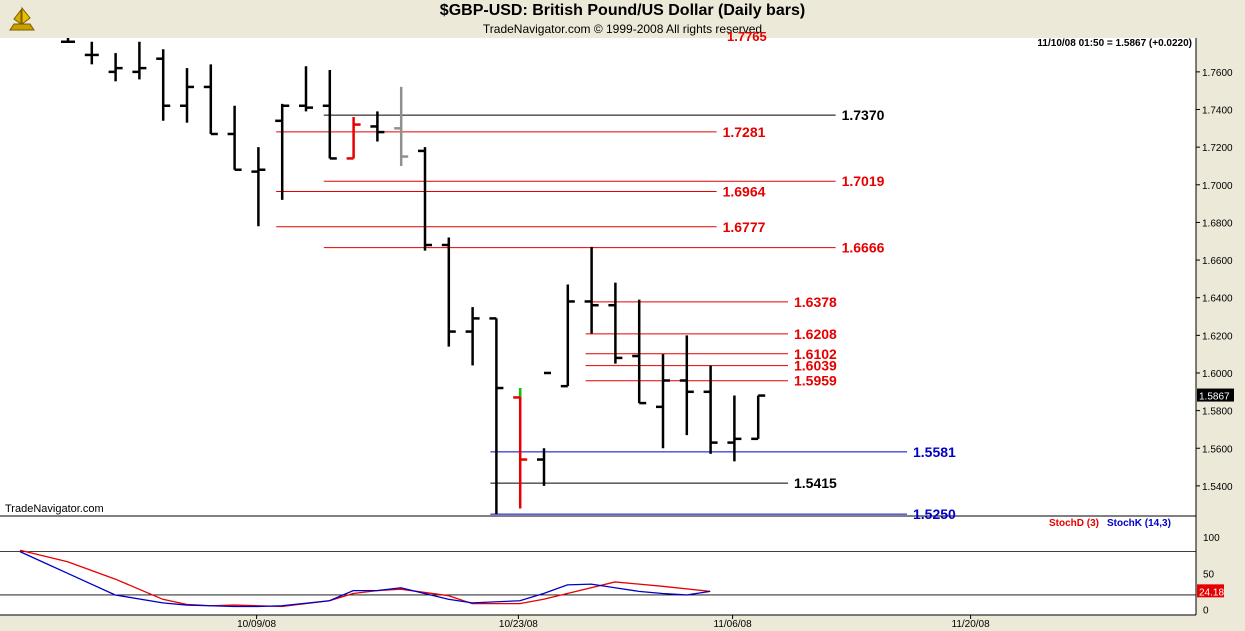 Image resolution: width=1245 pixels, height=631 pixels. I want to click on level-label-1.6208: 1.6208, so click(815, 334).